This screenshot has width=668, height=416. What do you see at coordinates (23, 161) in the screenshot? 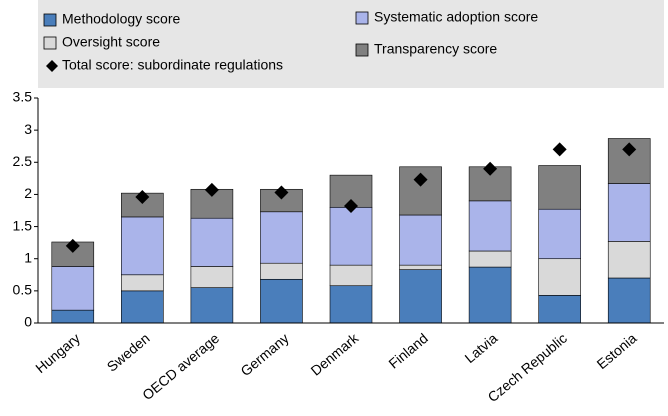
I see `y-tick-label: 2.5` at bounding box center [23, 161].